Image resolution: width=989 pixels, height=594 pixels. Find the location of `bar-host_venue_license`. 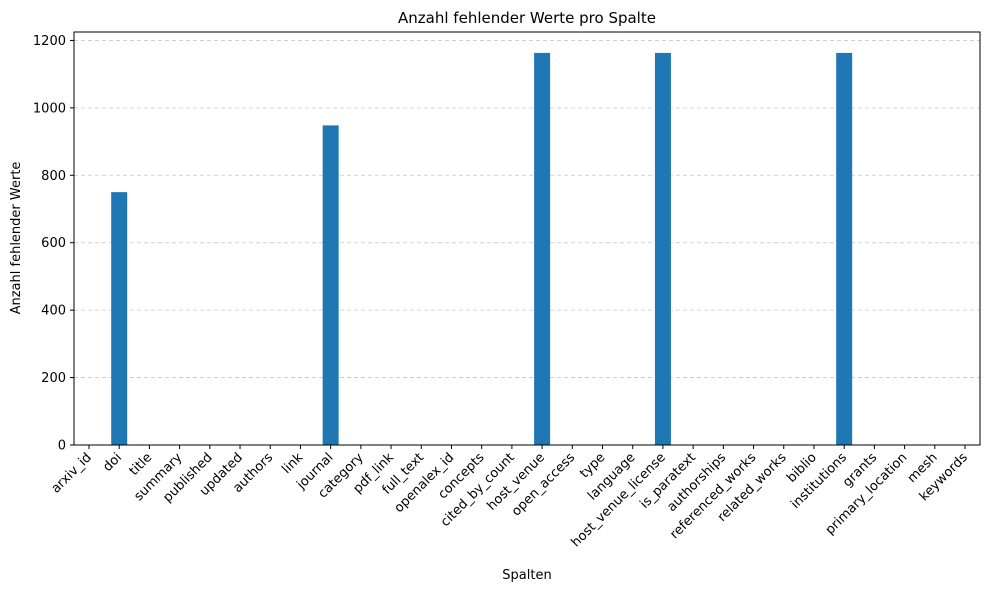

bar-host_venue_license is located at coordinates (662, 248).